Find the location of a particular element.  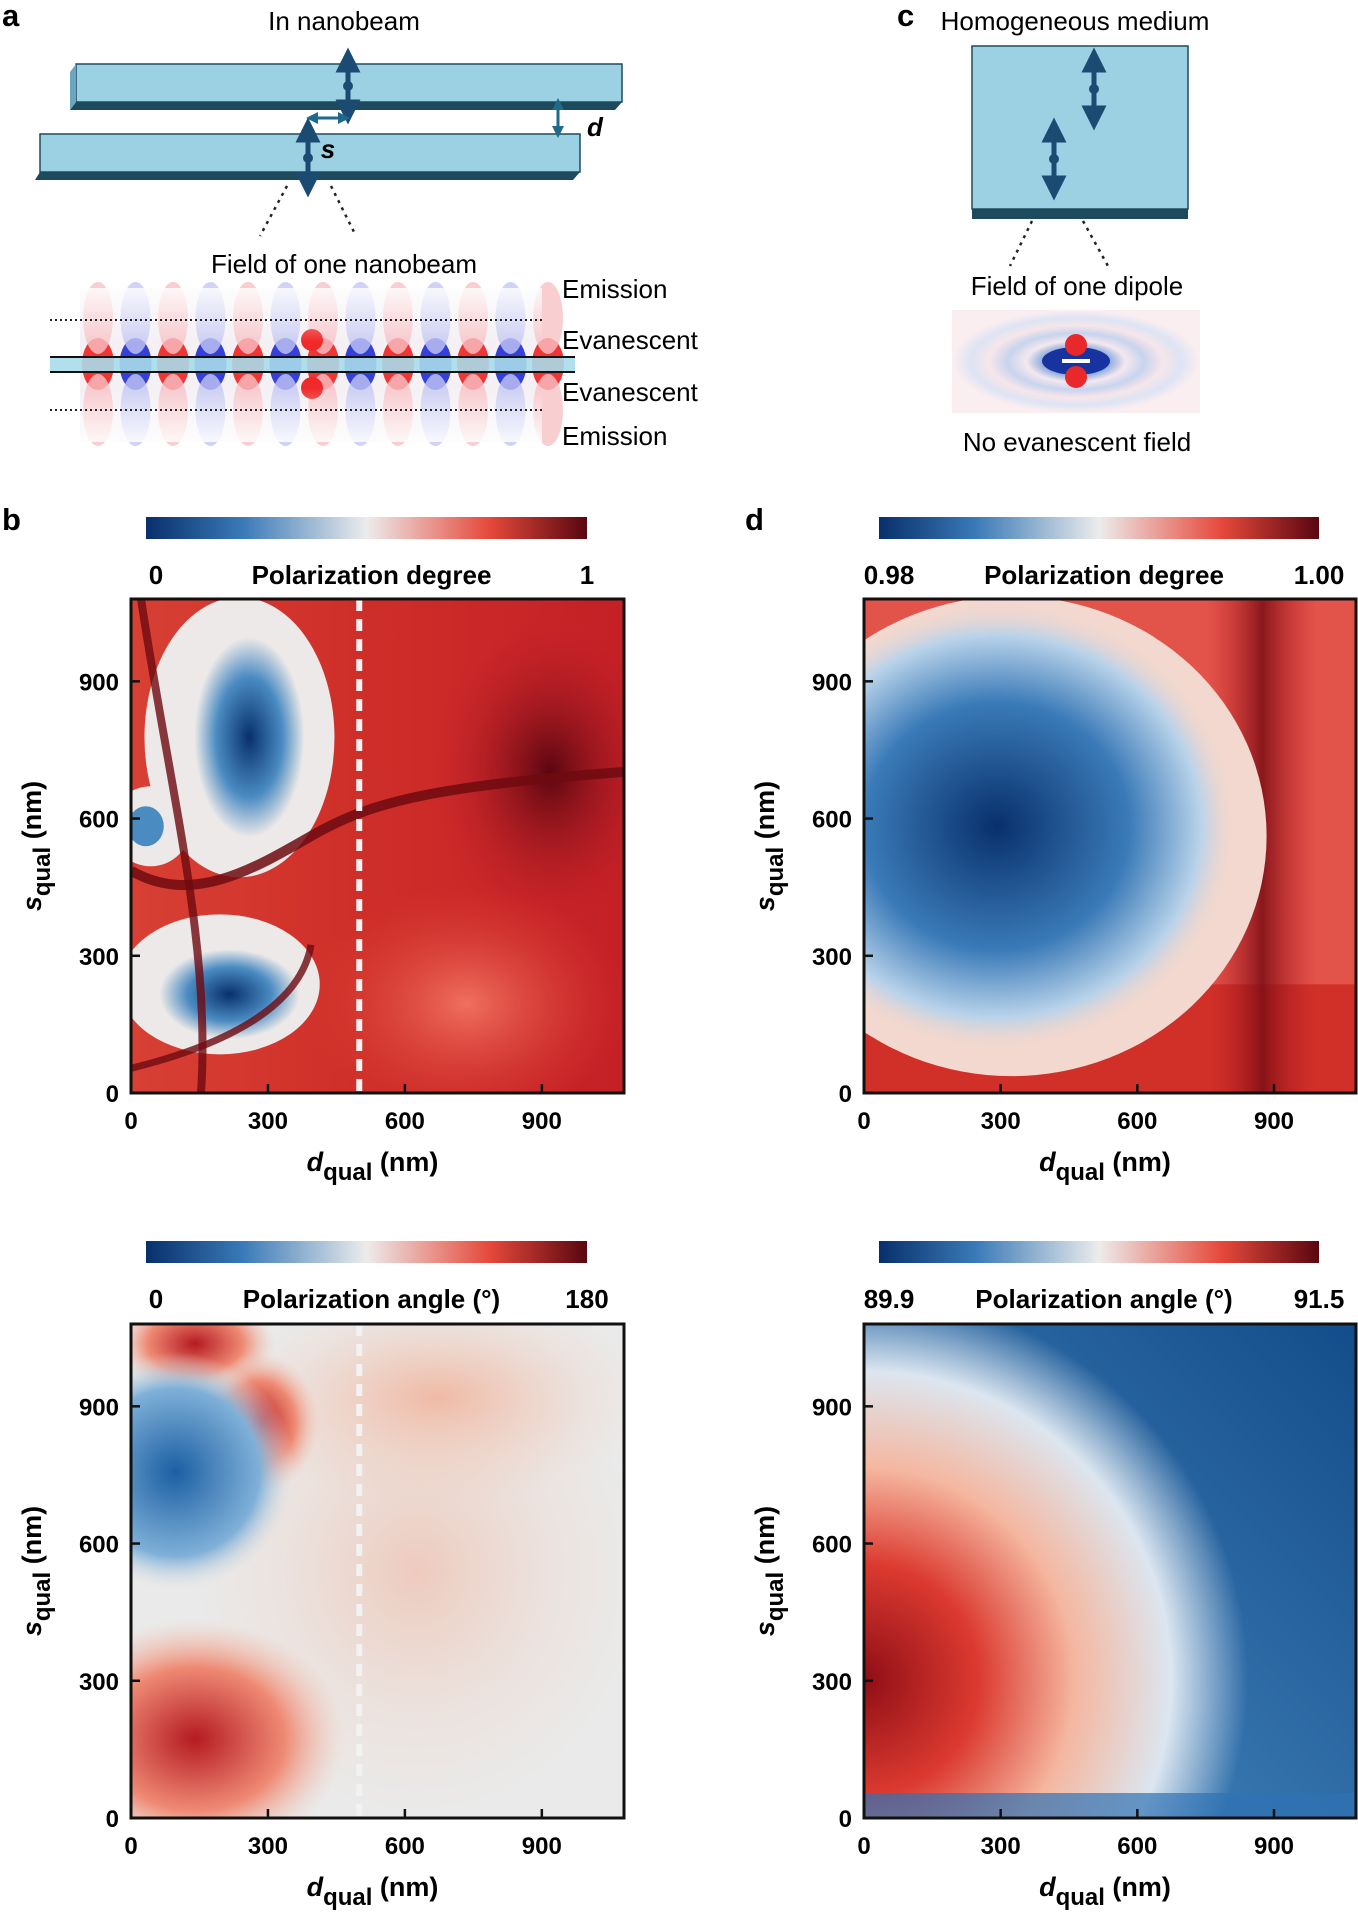

d-label: d is located at coordinates (595, 127).